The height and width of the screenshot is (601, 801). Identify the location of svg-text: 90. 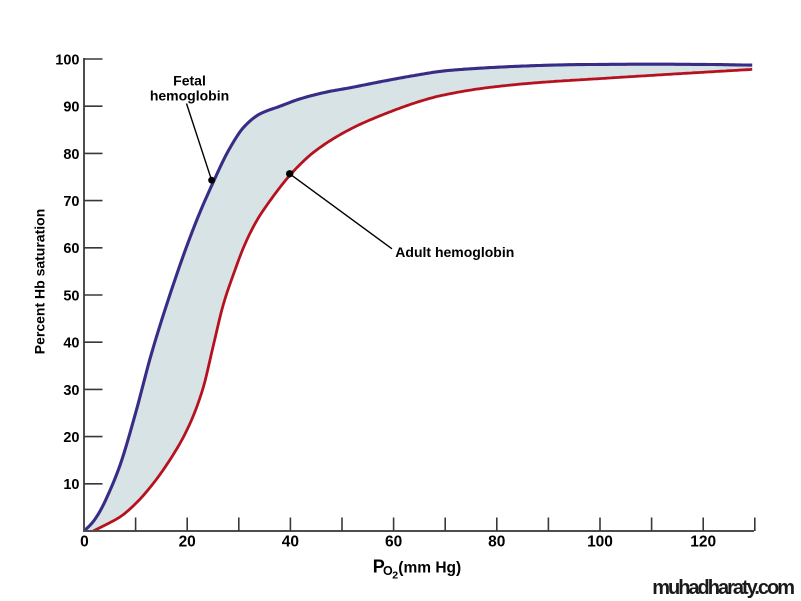
(71, 108).